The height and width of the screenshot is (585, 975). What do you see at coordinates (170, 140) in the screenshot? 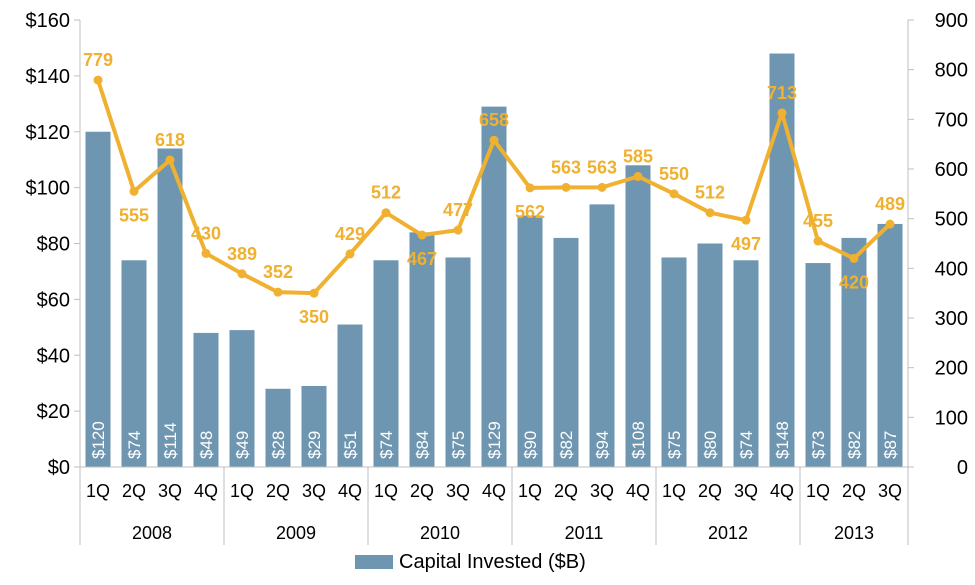
I see `line-value-label: 618` at bounding box center [170, 140].